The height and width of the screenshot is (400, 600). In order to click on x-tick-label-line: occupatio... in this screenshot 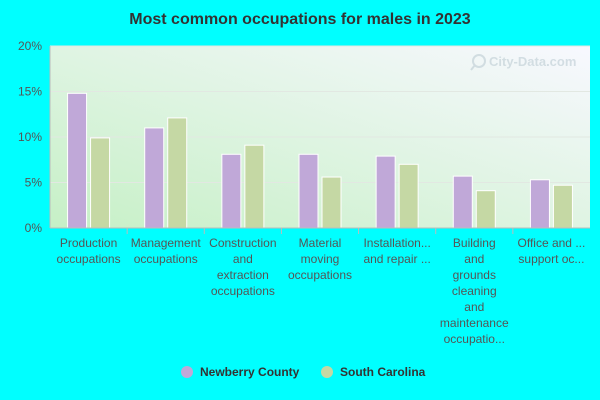, I will do `click(474, 339)`.